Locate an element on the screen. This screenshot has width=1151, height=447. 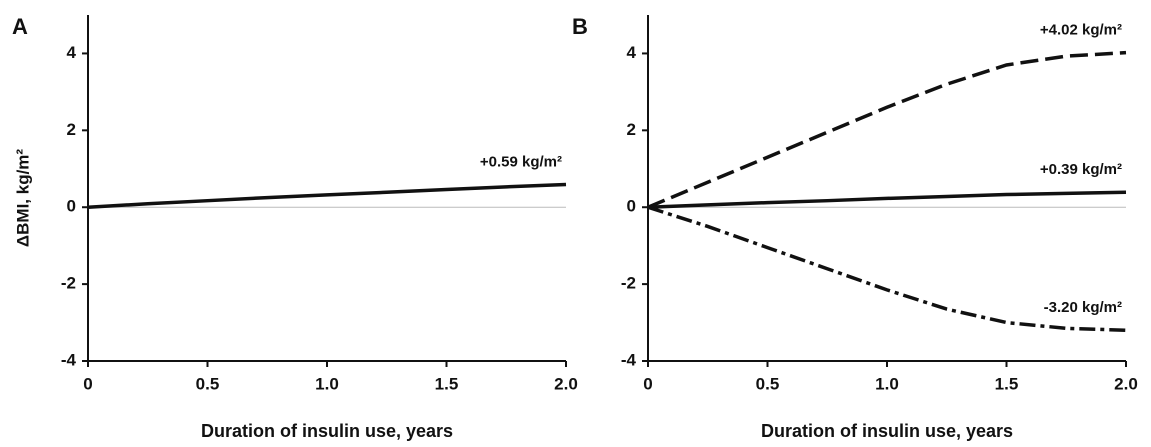
line-annotation: -3.20 kg/m² is located at coordinates (1083, 307).